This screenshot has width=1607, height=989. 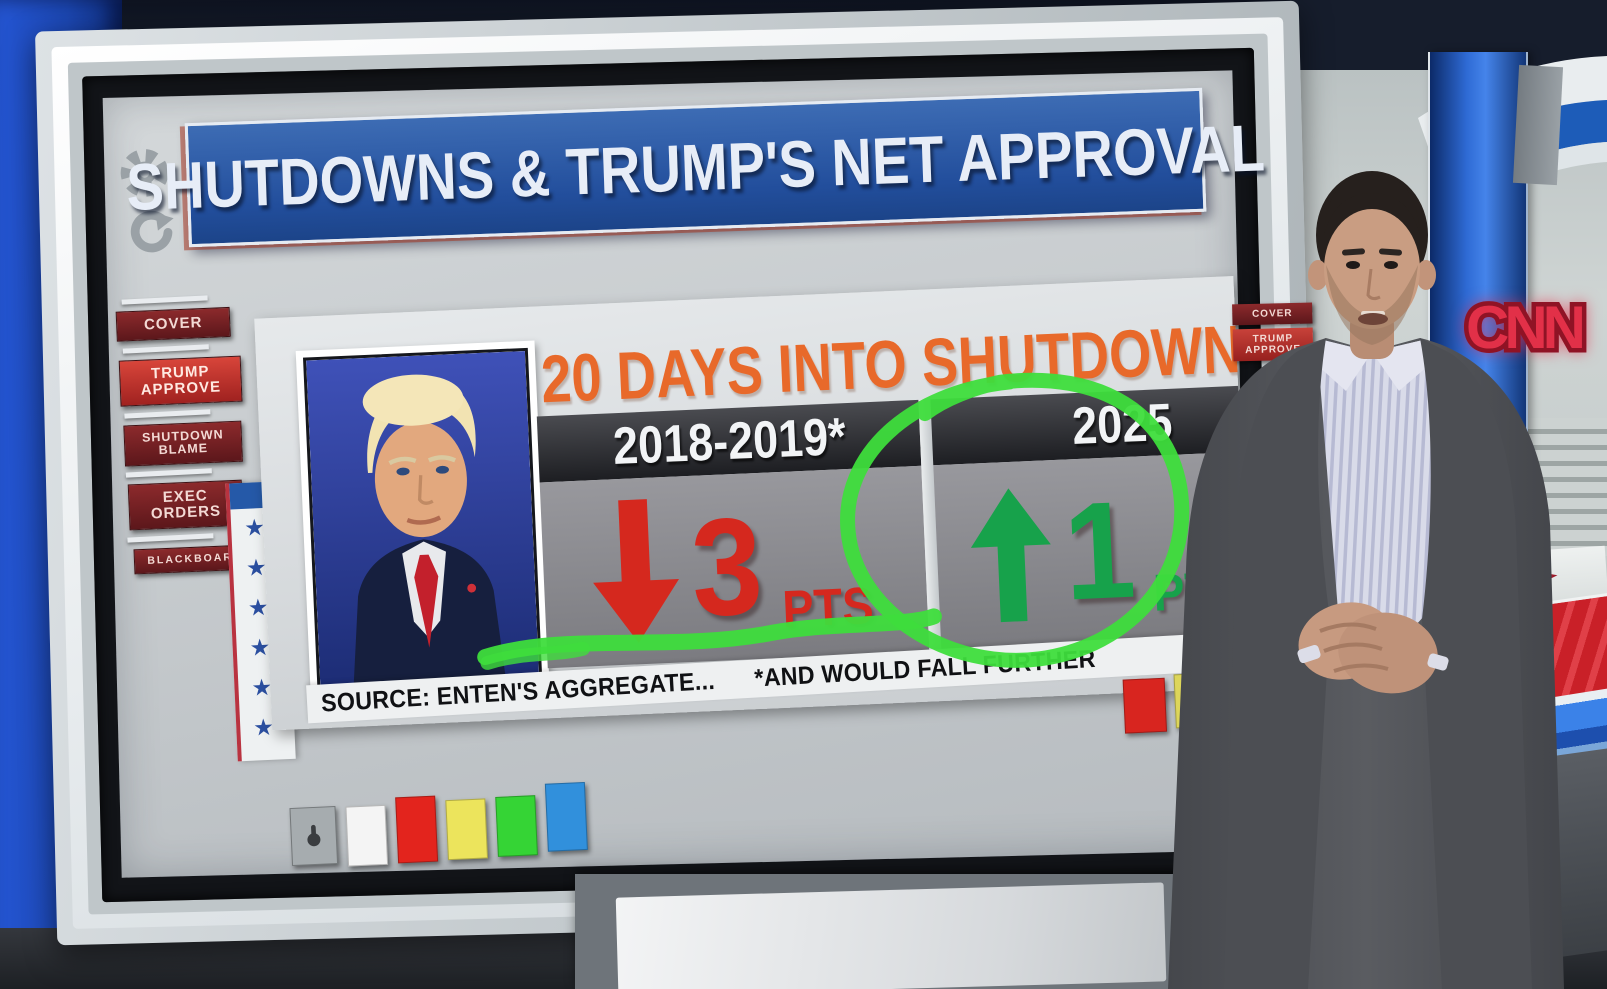 I want to click on menu-item-cover: COVER, so click(x=173, y=324).